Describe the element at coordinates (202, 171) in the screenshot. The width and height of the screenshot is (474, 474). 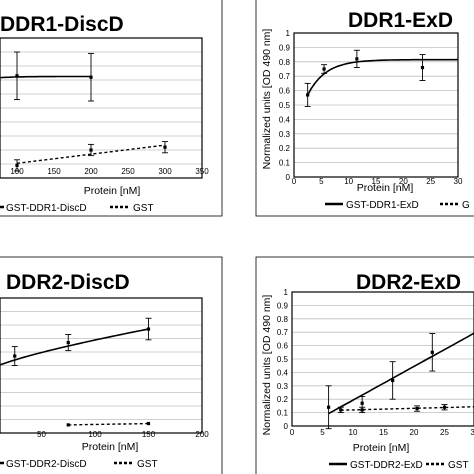
I see `x-tick-label: 350` at that location.